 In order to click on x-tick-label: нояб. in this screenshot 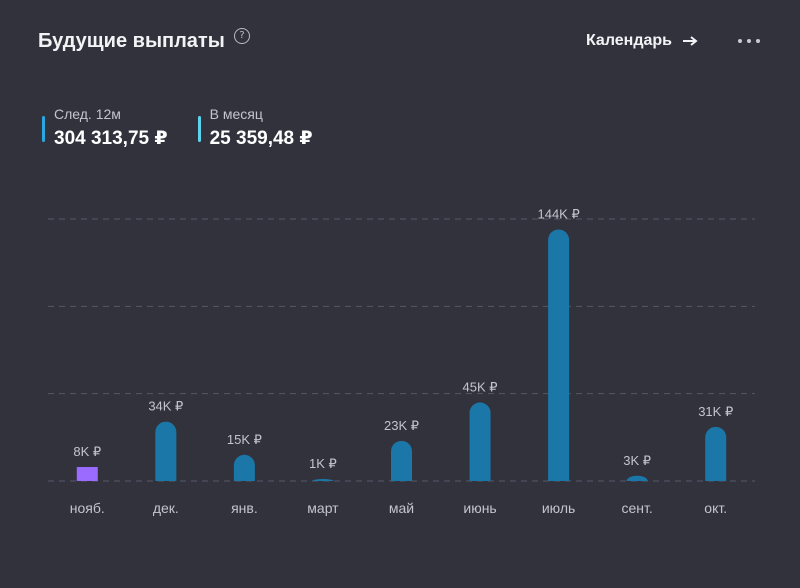, I will do `click(87, 508)`.